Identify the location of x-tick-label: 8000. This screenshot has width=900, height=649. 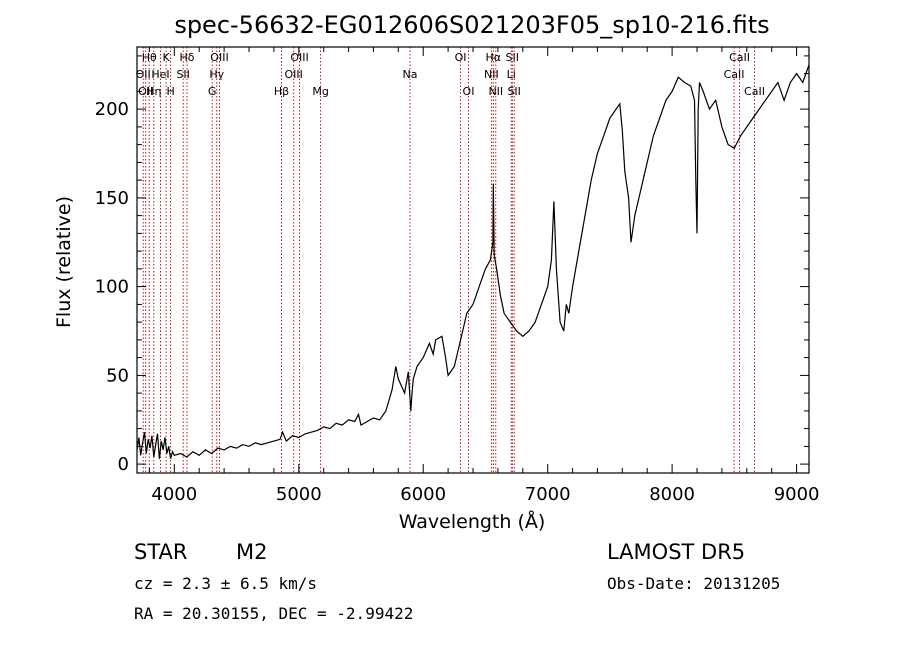
(672, 494).